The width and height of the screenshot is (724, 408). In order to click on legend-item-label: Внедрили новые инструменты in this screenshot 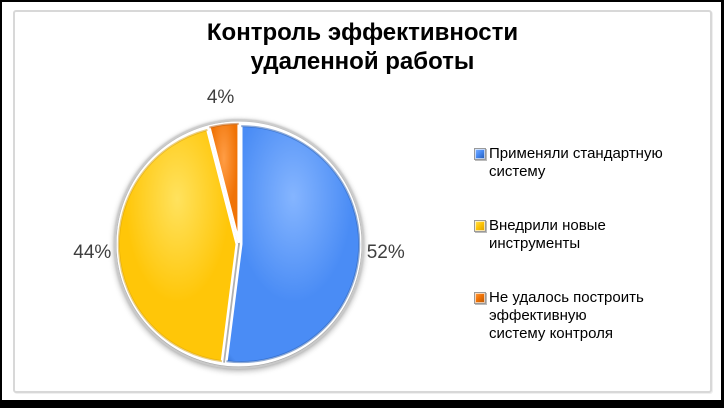, I will do `click(547, 234)`.